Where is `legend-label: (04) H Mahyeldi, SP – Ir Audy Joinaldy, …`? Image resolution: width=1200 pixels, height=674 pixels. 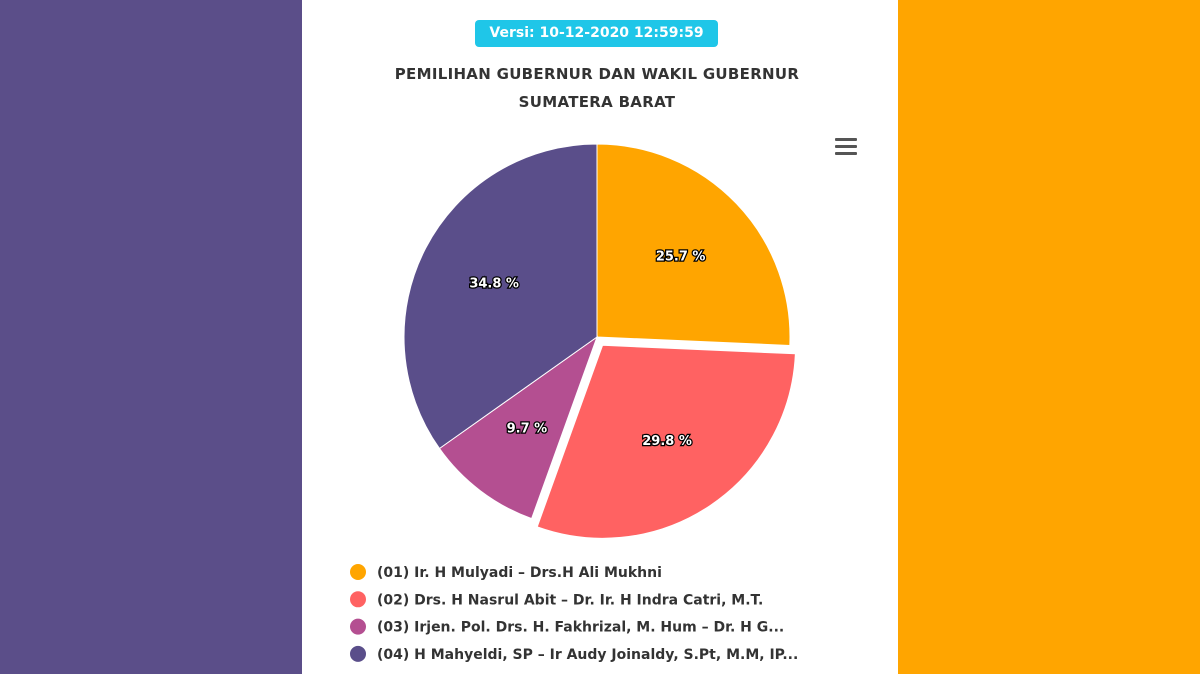
legend-label: (04) H Mahyeldi, SP – Ir Audy Joinaldy, … is located at coordinates (587, 655).